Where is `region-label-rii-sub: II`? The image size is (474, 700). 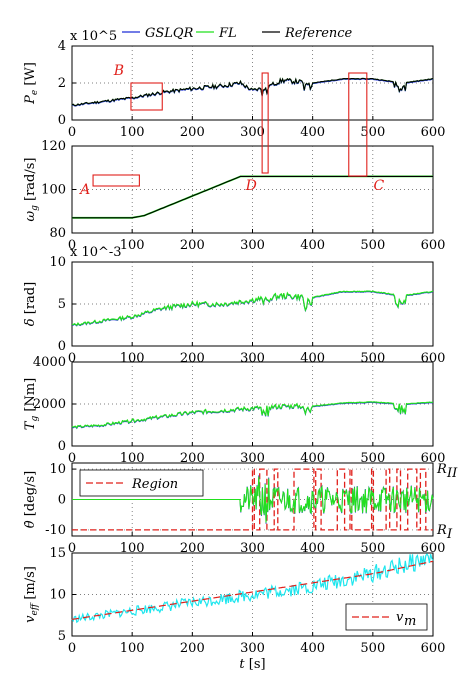 region-label-rii-sub: II is located at coordinates (452, 473).